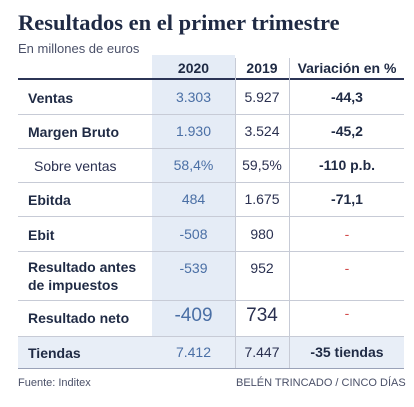 The height and width of the screenshot is (407, 414). What do you see at coordinates (49, 200) in the screenshot?
I see `row-label: Ebitda` at bounding box center [49, 200].